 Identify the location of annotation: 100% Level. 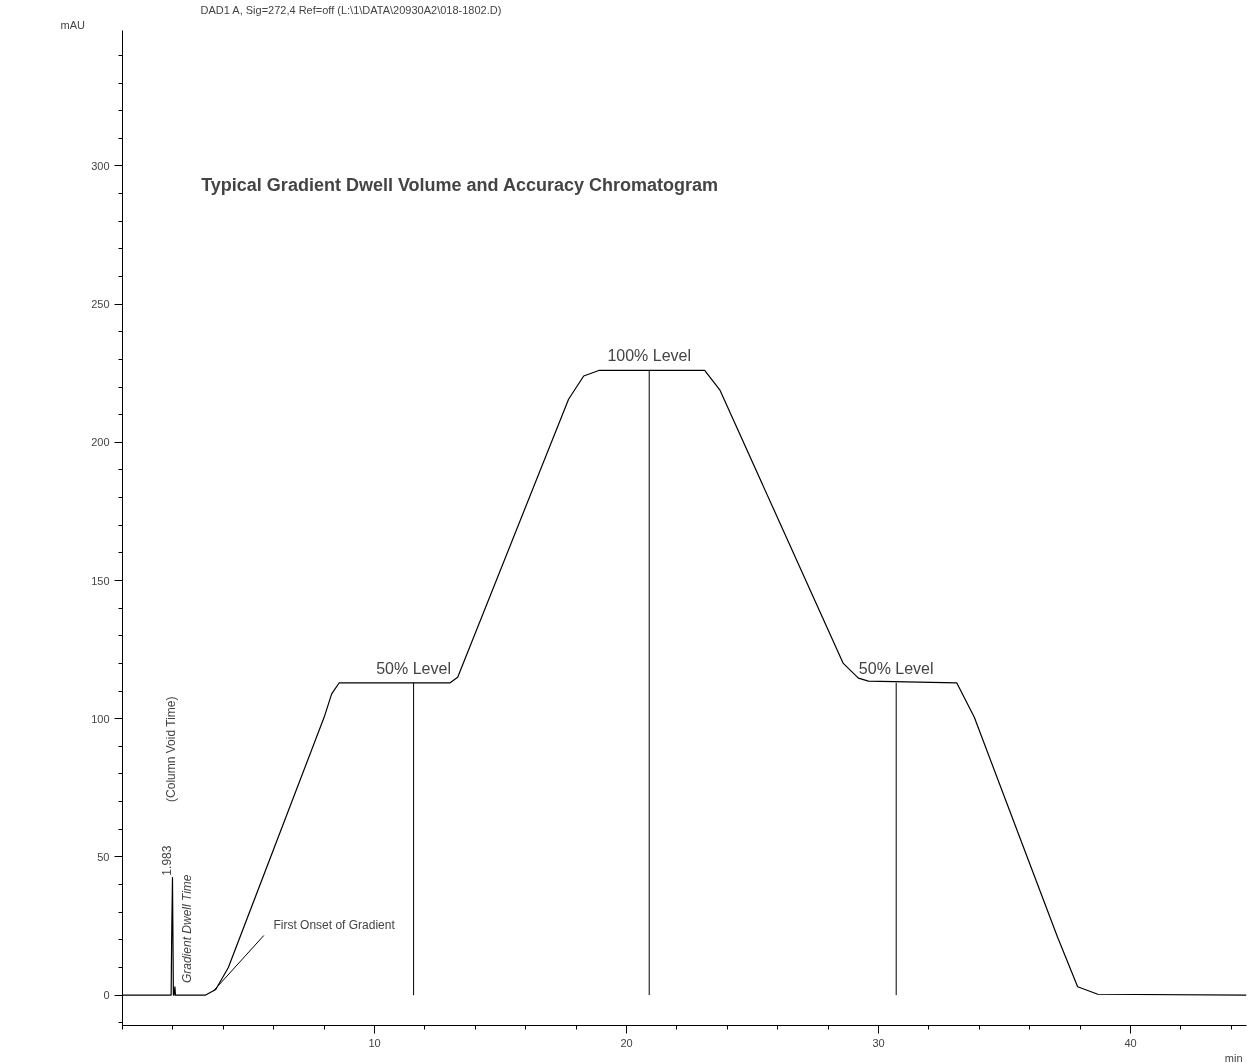
(649, 356).